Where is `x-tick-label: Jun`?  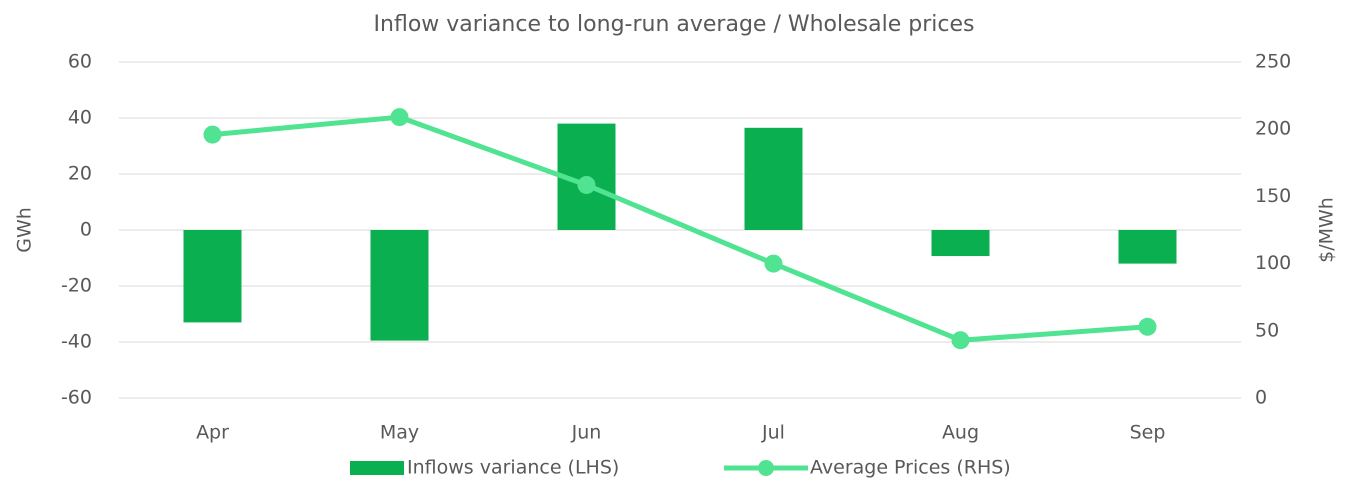 x-tick-label: Jun is located at coordinates (586, 433).